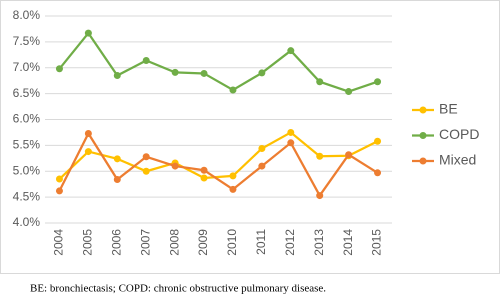  Describe the element at coordinates (27, 222) in the screenshot. I see `y-tick-label: 4.0%` at that location.